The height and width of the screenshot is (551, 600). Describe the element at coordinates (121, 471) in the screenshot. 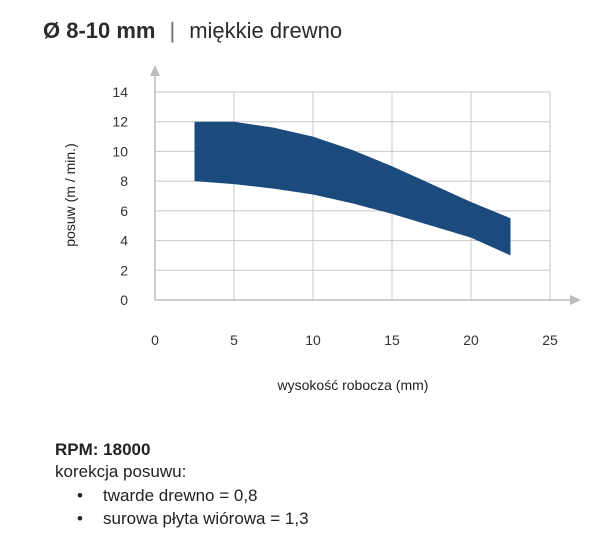

I see `correction-title: korekcja posuwu:` at that location.